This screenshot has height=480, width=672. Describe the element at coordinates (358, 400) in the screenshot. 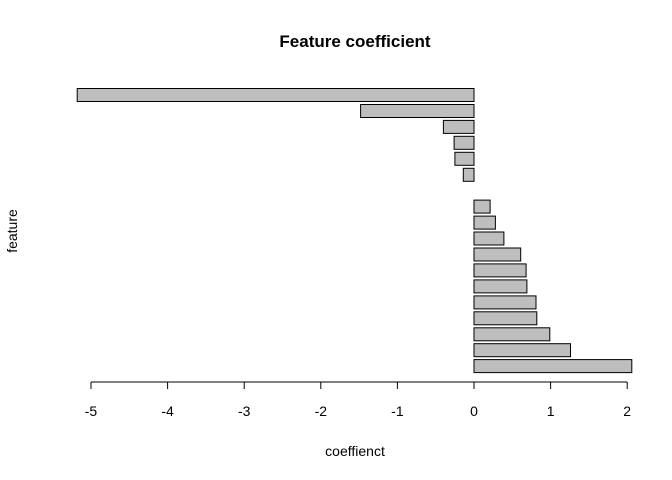

I see `x-axis-ticks: -5 -4 -3 -2 -1 0 1 2` at that location.